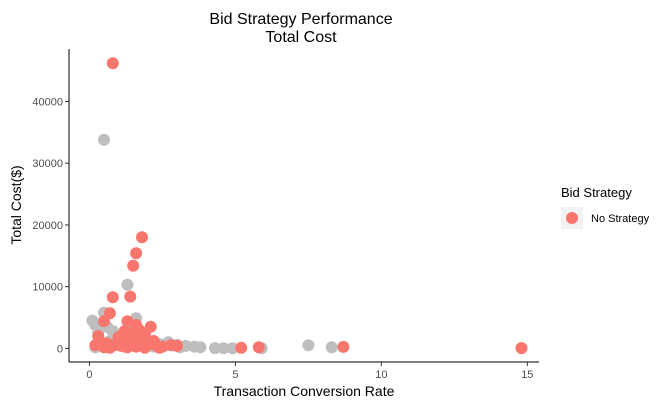  I want to click on x-tick-label: 15, so click(527, 375).